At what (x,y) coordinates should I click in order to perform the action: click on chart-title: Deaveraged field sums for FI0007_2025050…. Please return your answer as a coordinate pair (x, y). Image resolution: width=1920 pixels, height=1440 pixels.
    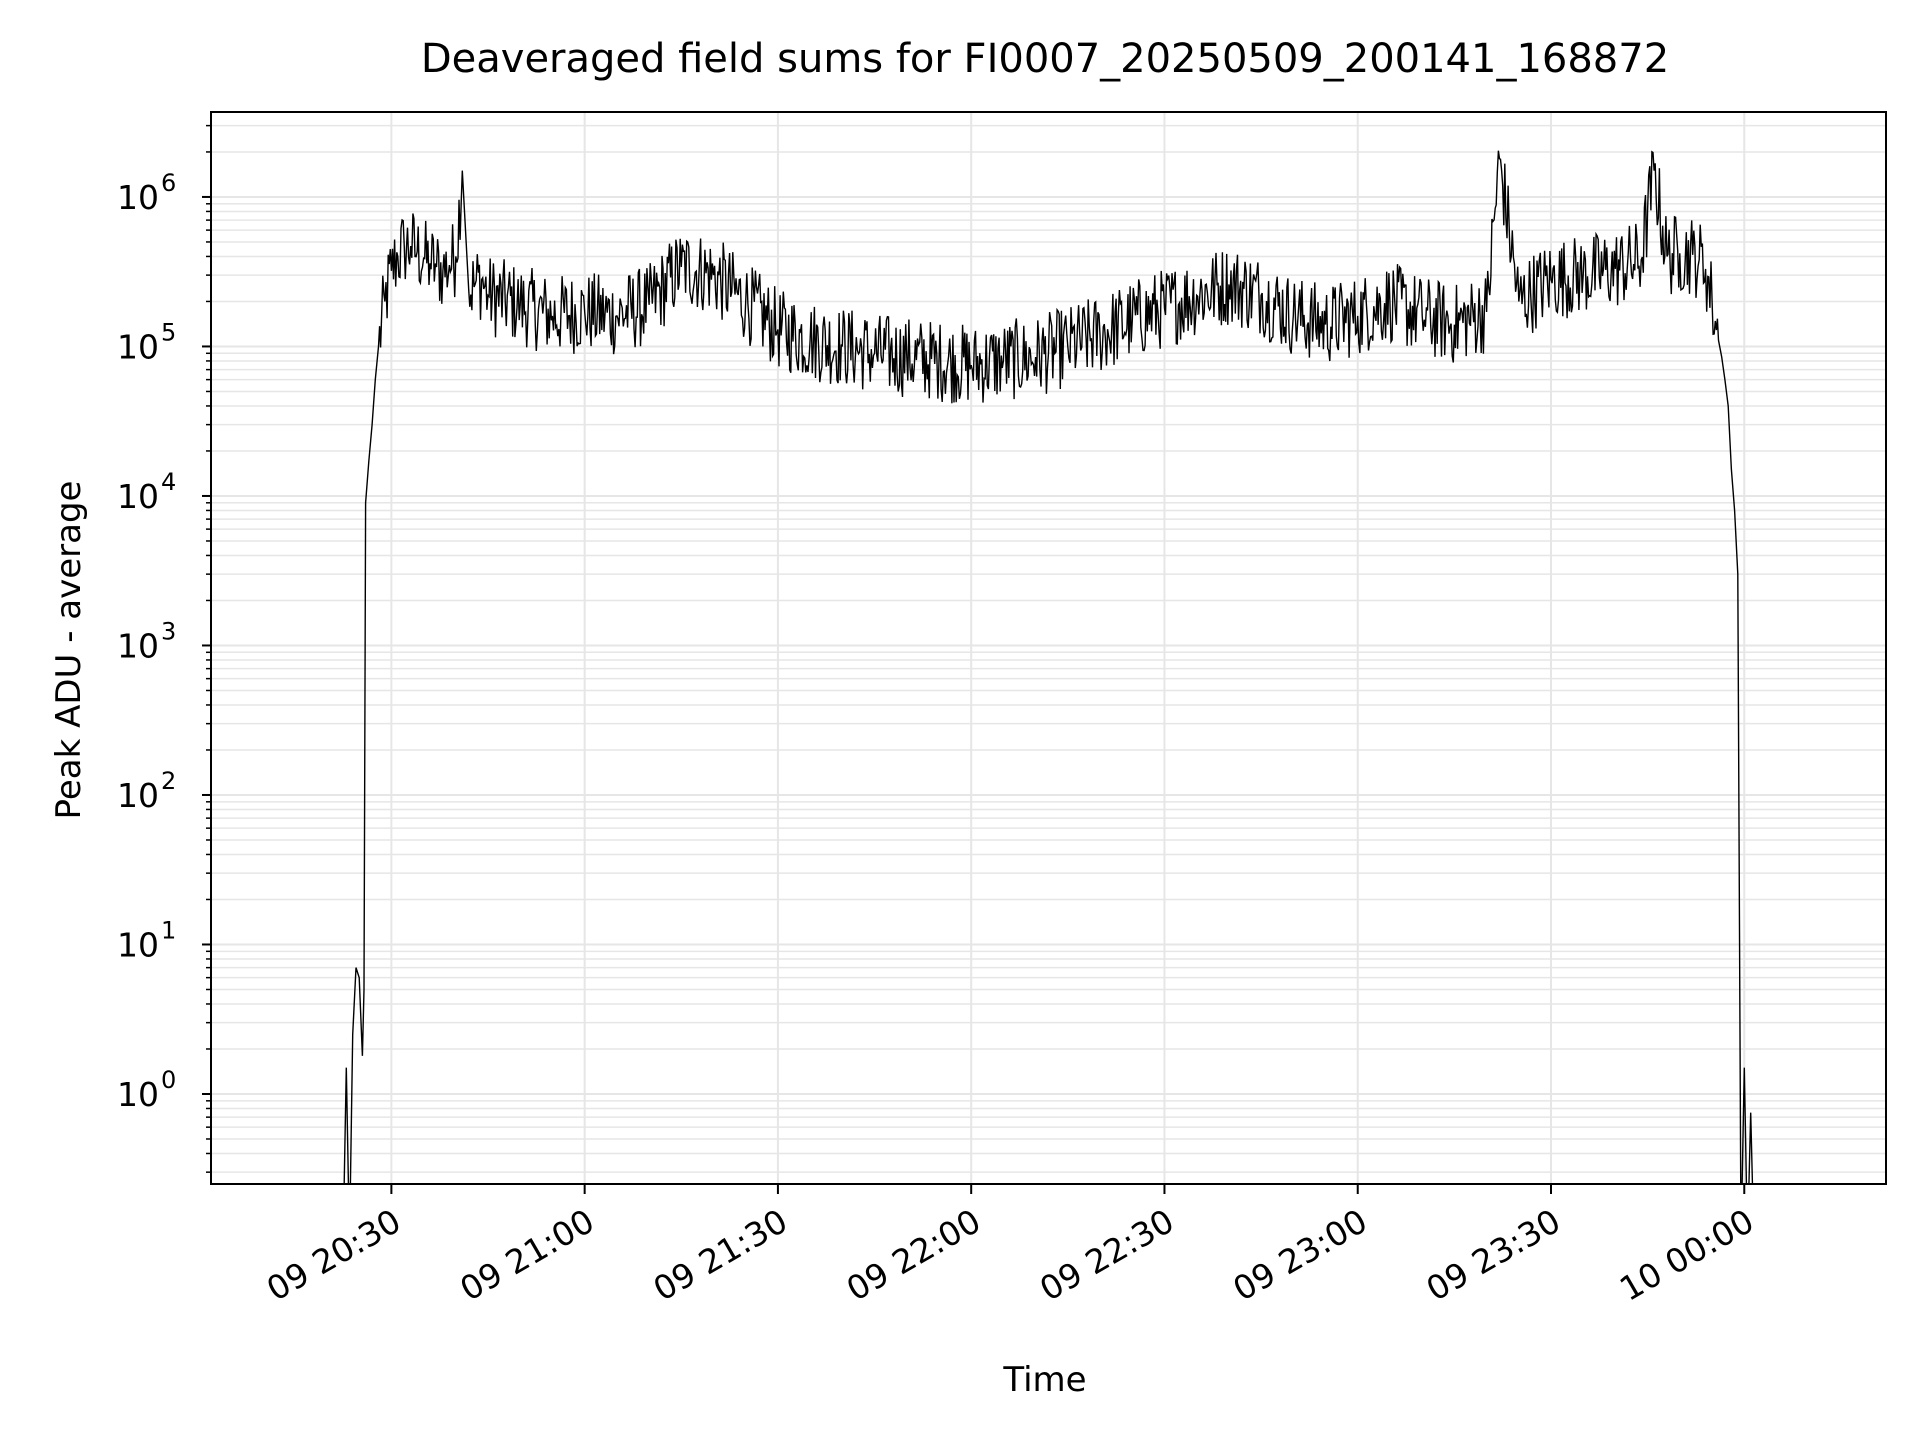
    Looking at the image, I should click on (1045, 59).